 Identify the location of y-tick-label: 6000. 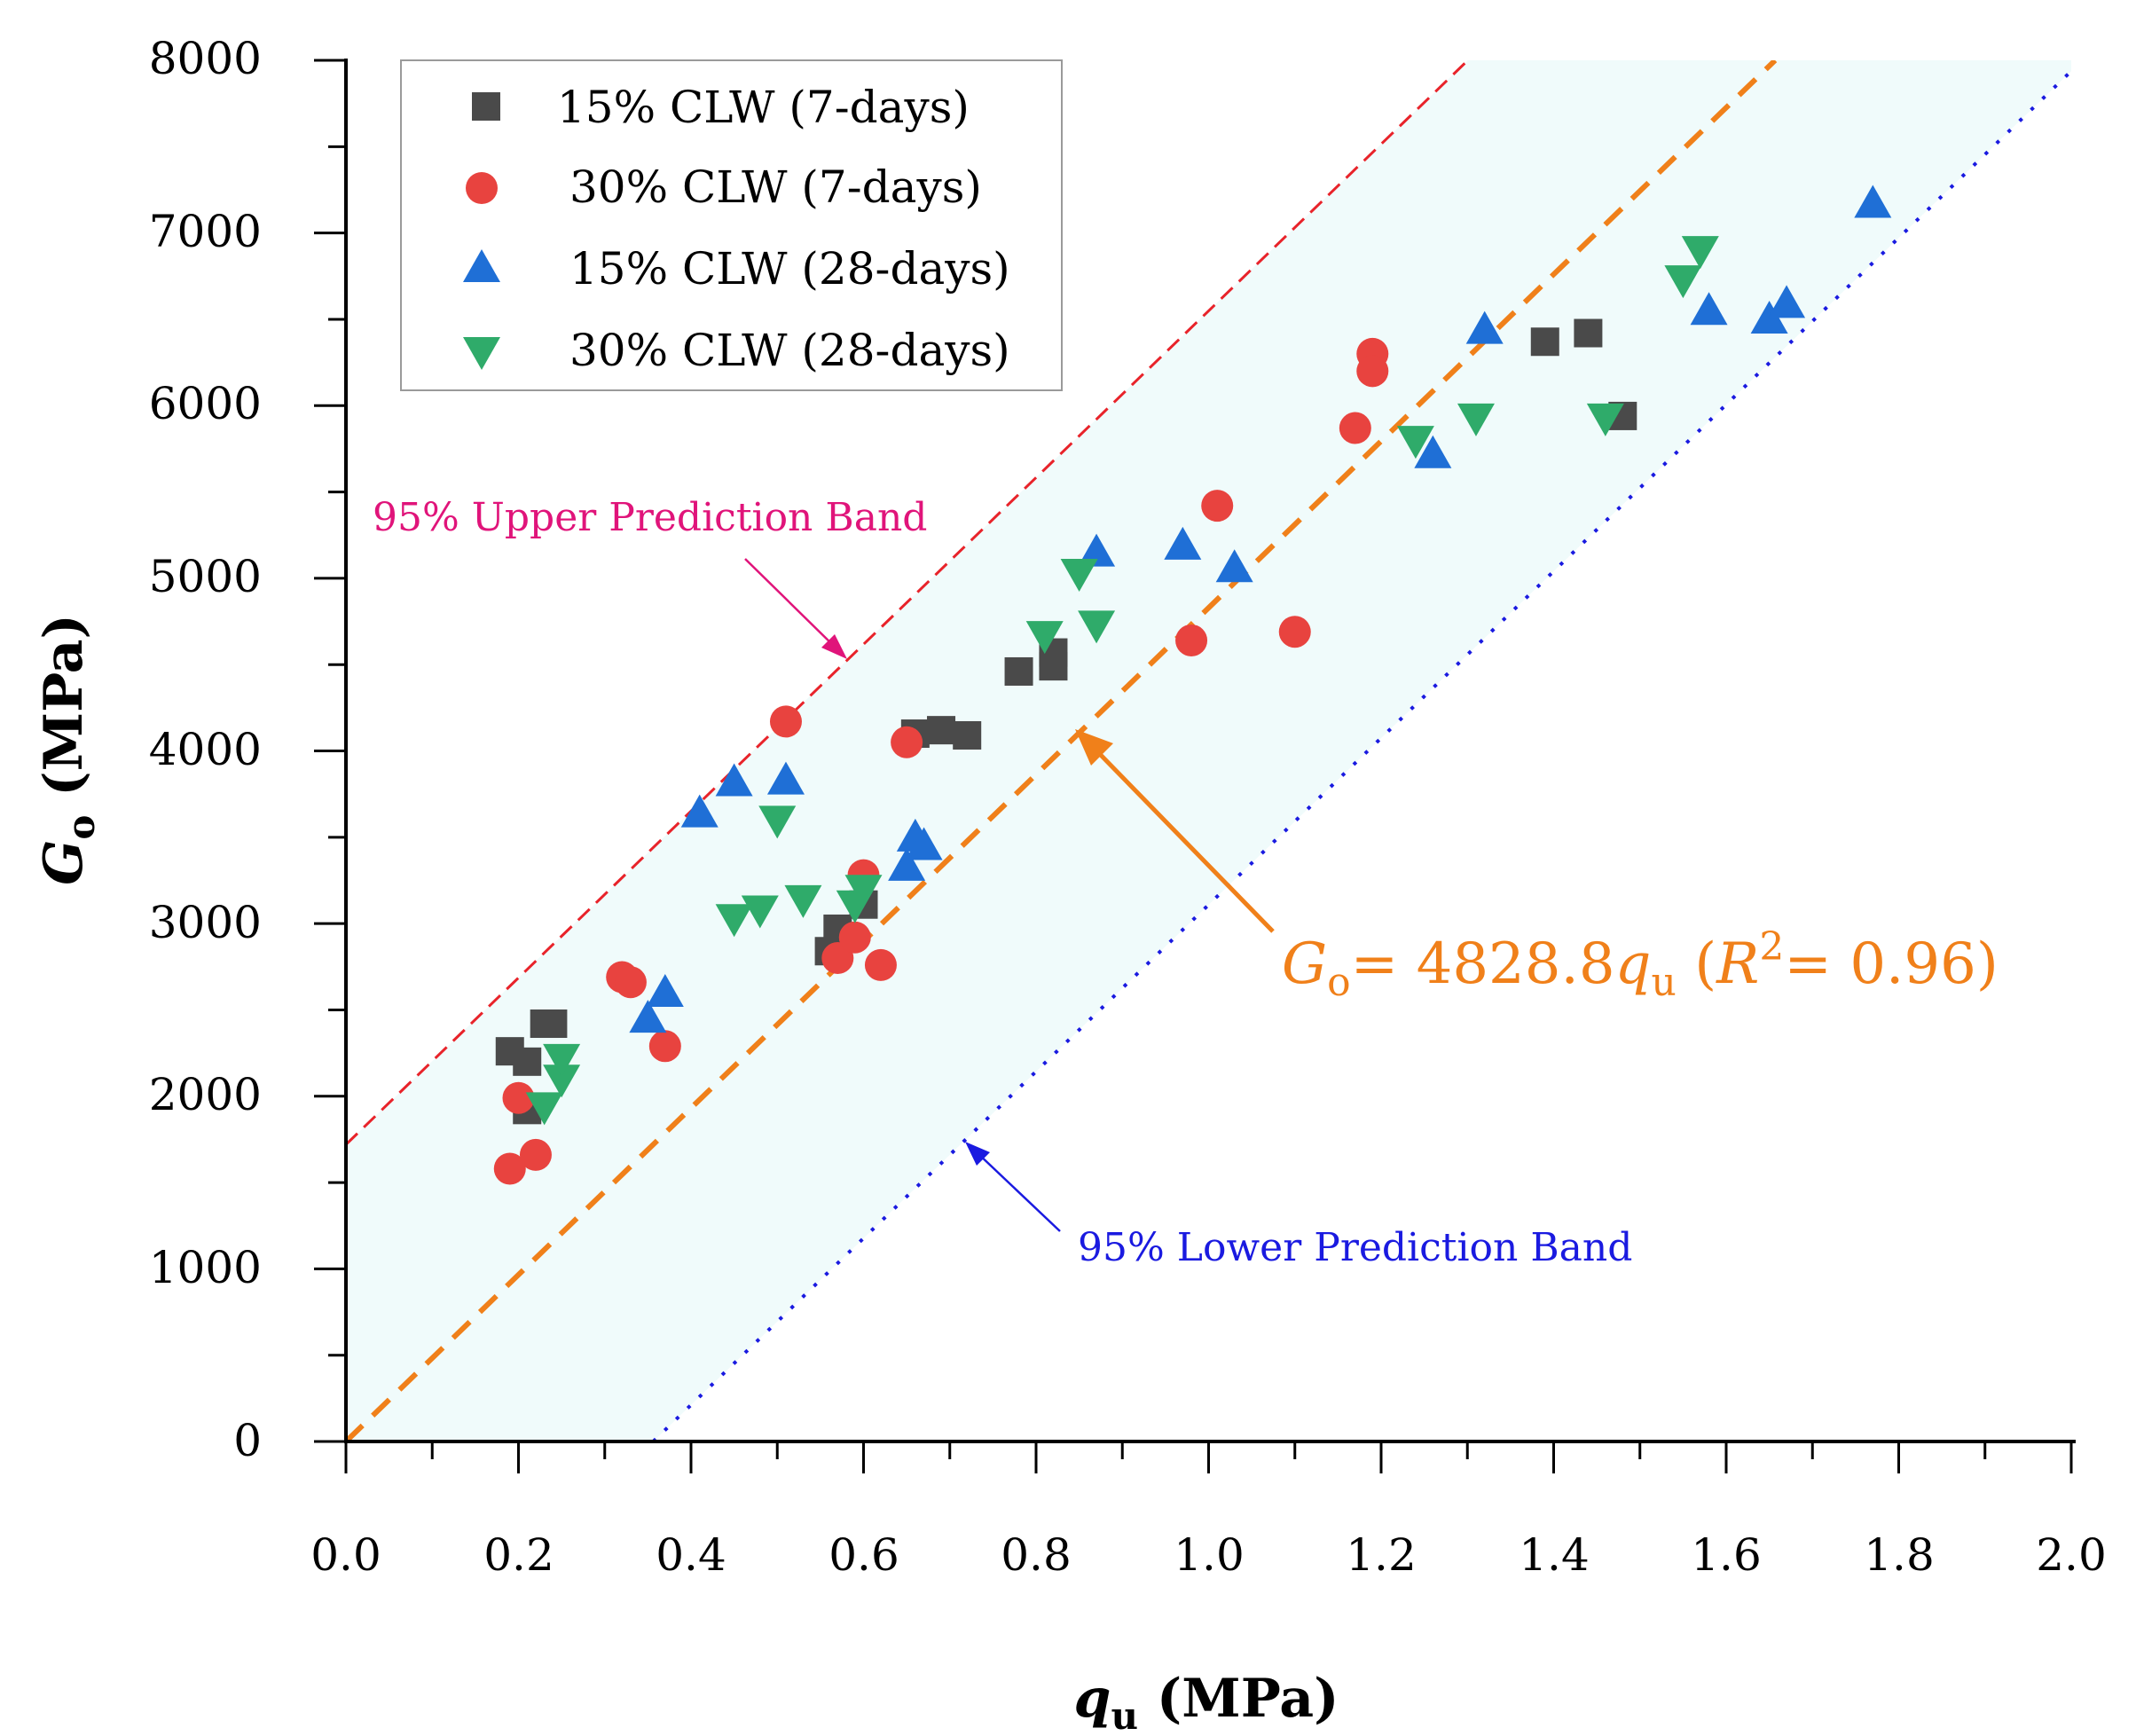
(206, 403).